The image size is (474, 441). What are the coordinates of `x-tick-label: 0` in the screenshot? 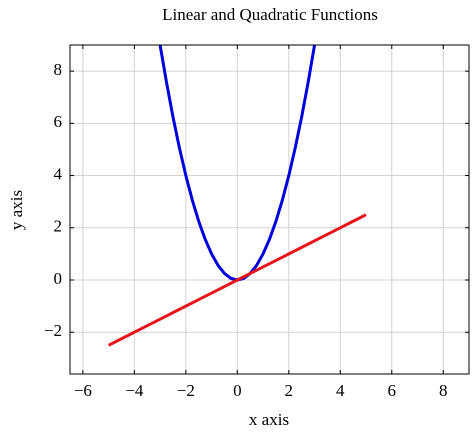 It's located at (237, 390).